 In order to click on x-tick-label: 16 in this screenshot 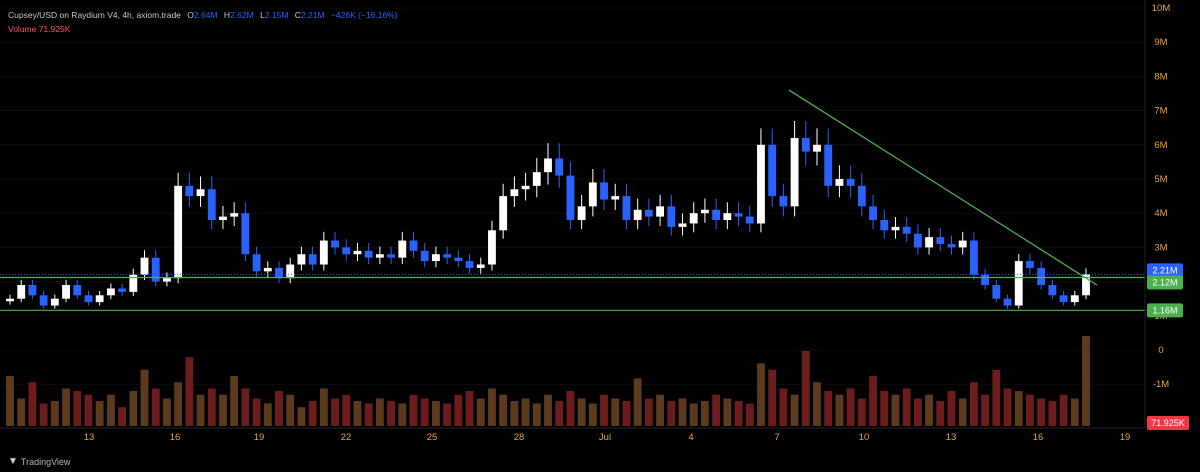, I will do `click(175, 437)`.